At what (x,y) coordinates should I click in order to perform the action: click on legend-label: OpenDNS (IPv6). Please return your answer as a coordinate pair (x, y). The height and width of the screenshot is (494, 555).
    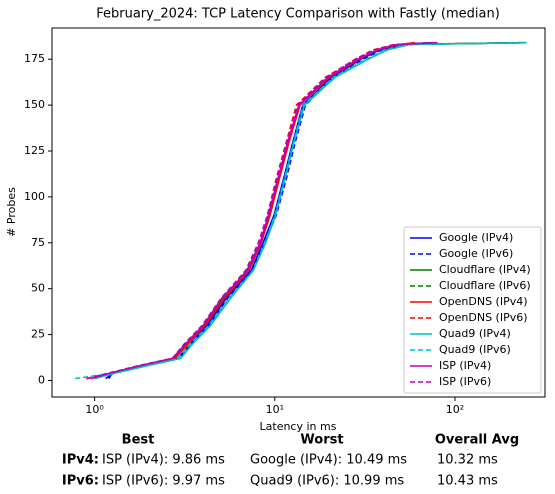
    Looking at the image, I should click on (483, 317).